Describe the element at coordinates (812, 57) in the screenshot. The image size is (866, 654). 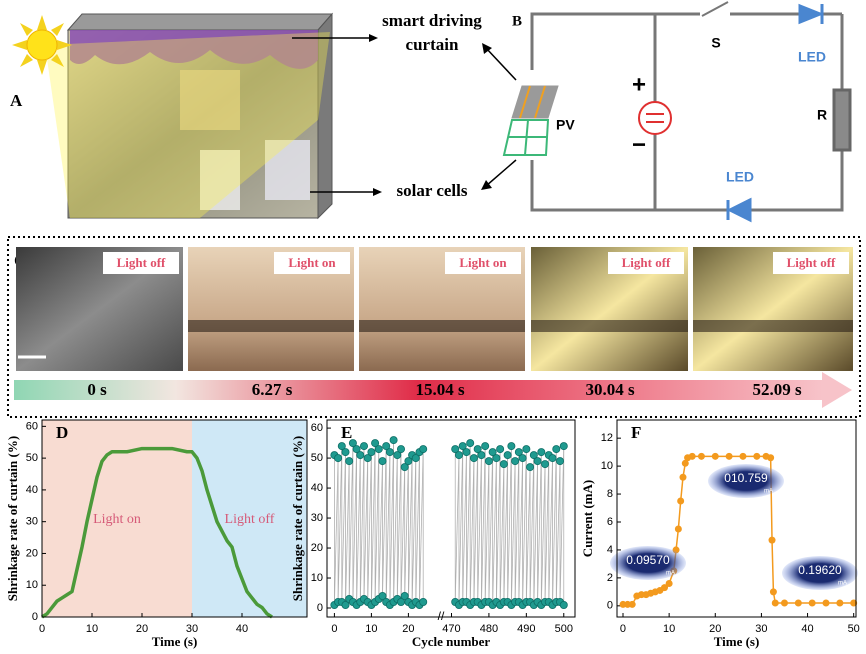
I see `led-label: LED` at that location.